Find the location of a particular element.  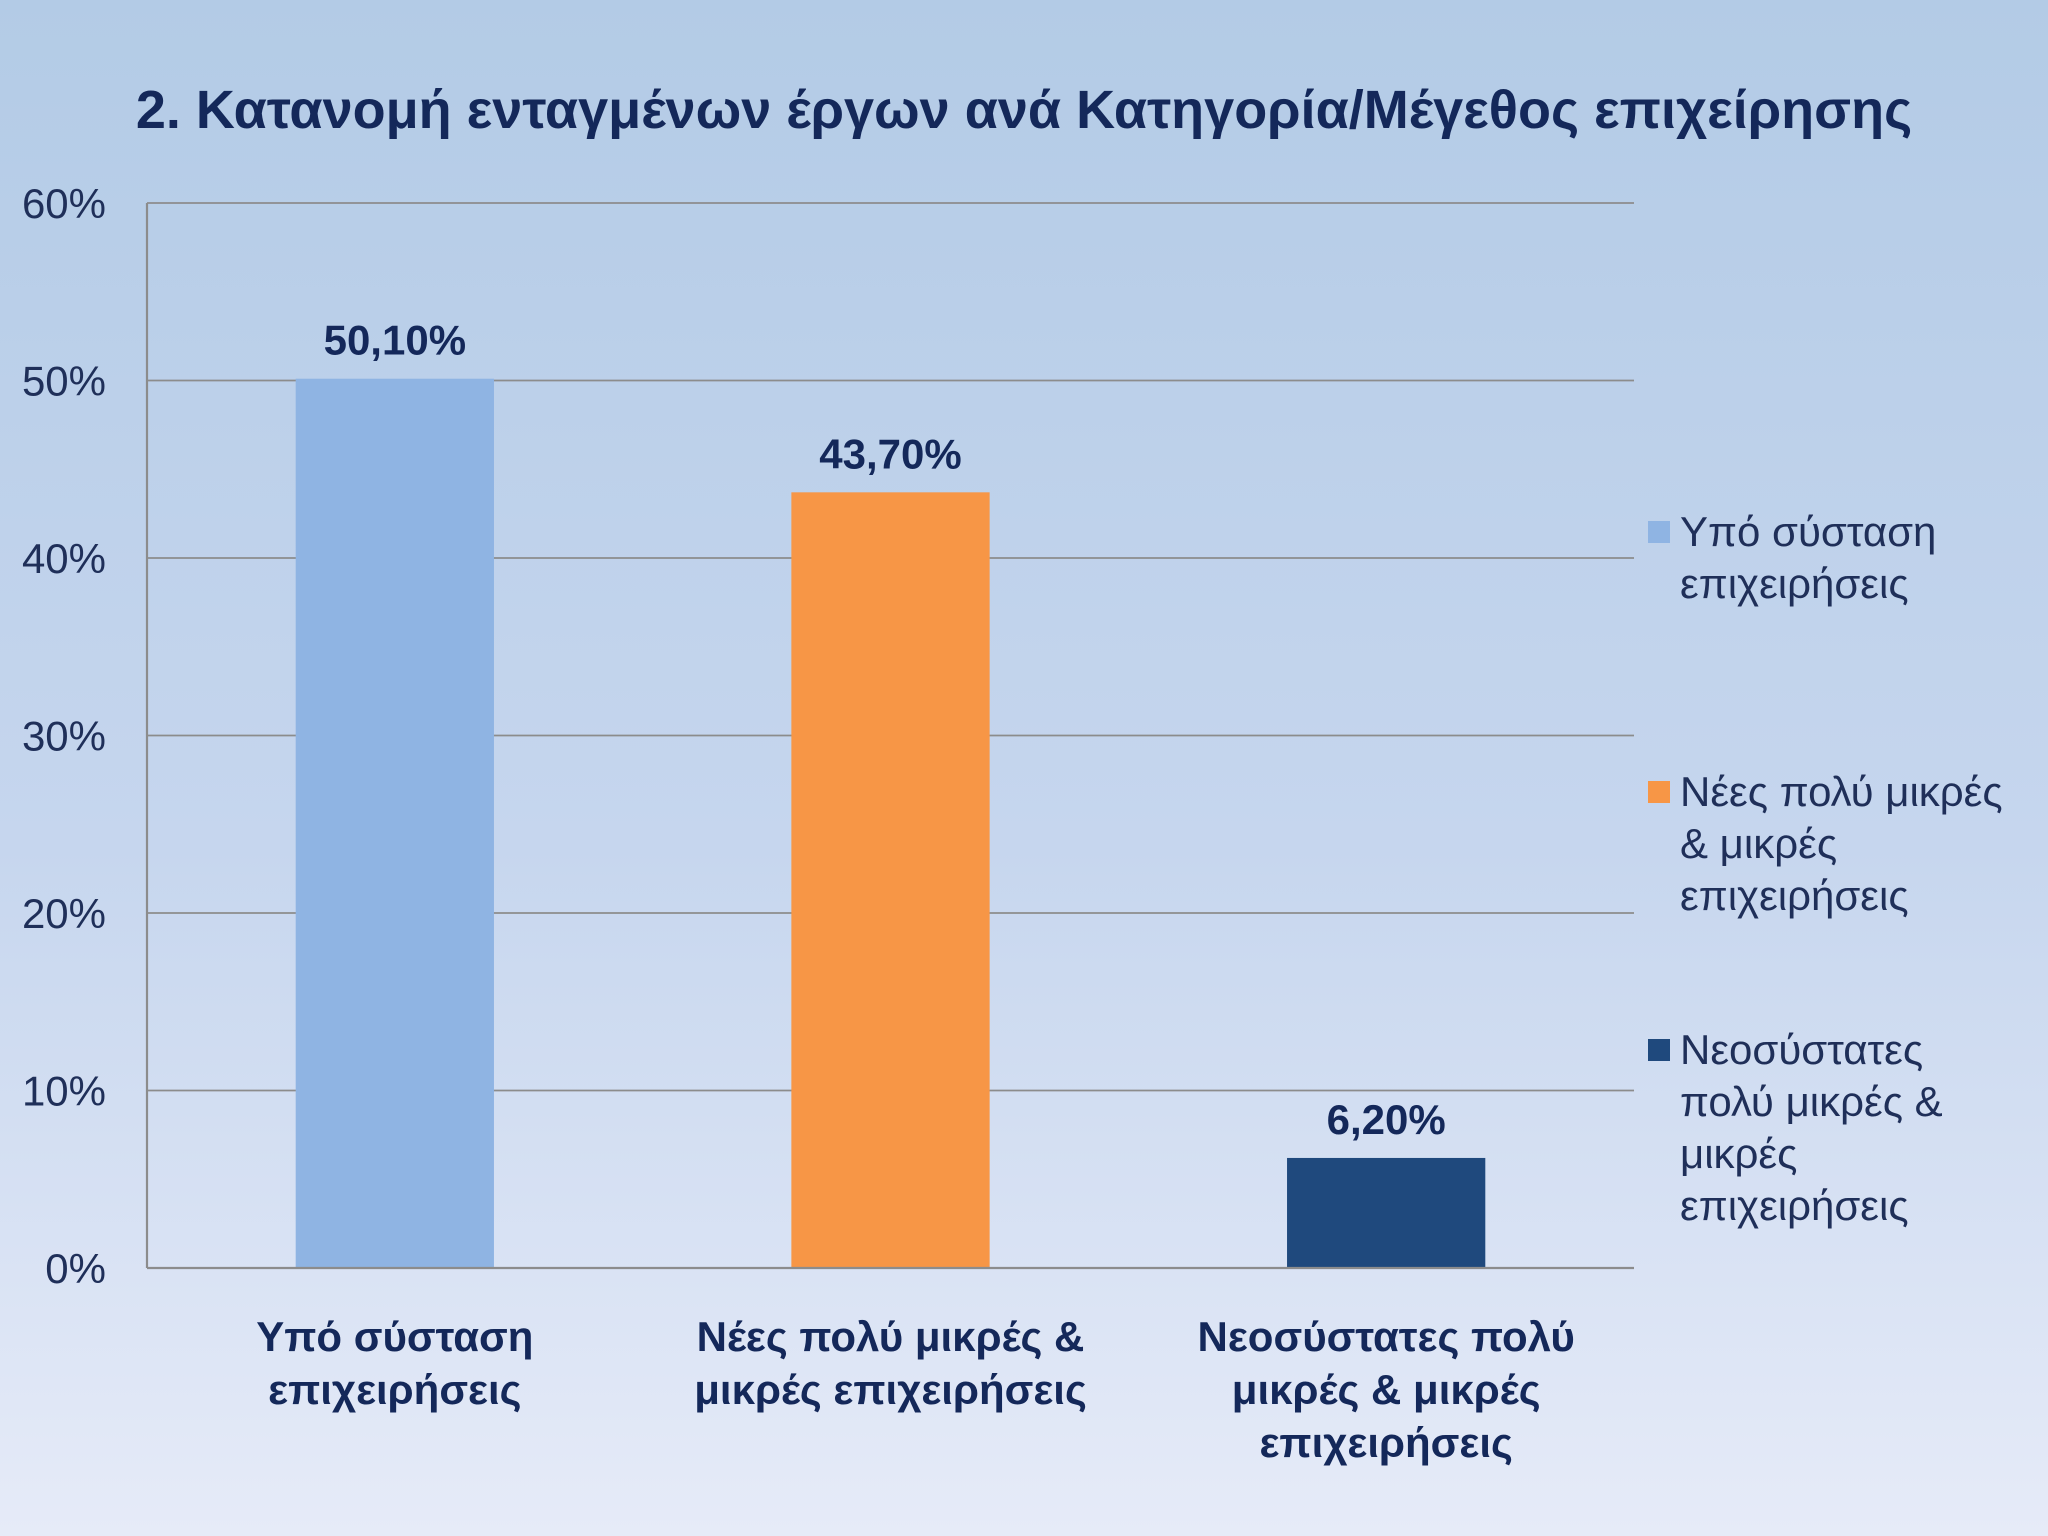

legend-entry-line: μικρές is located at coordinates (1738, 1153).